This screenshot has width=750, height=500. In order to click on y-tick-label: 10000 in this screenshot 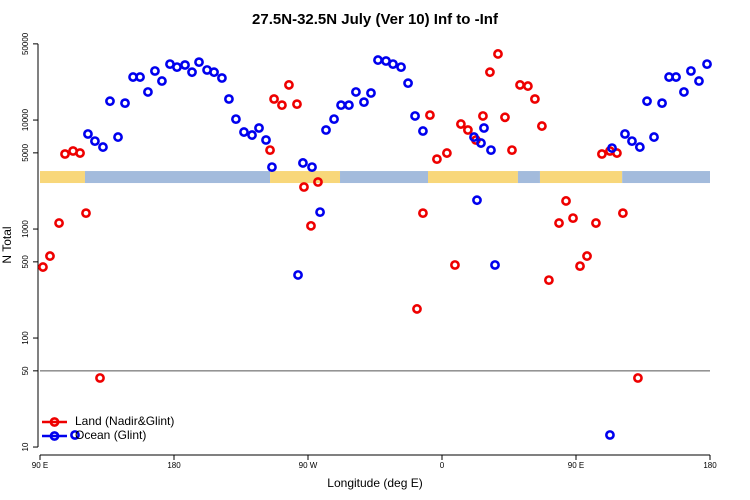, I will do `click(25, 119)`.